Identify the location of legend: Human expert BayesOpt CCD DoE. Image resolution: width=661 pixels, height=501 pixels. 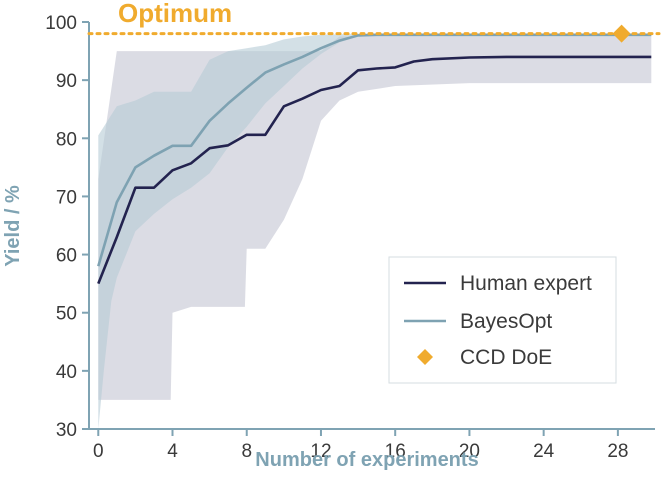
(502, 320).